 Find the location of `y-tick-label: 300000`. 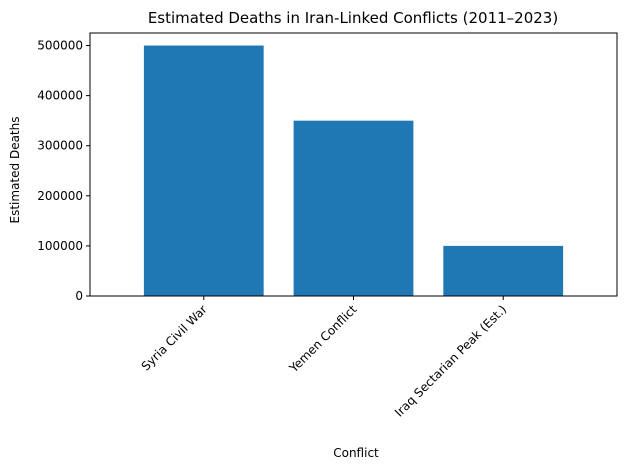

y-tick-label: 300000 is located at coordinates (60, 146).